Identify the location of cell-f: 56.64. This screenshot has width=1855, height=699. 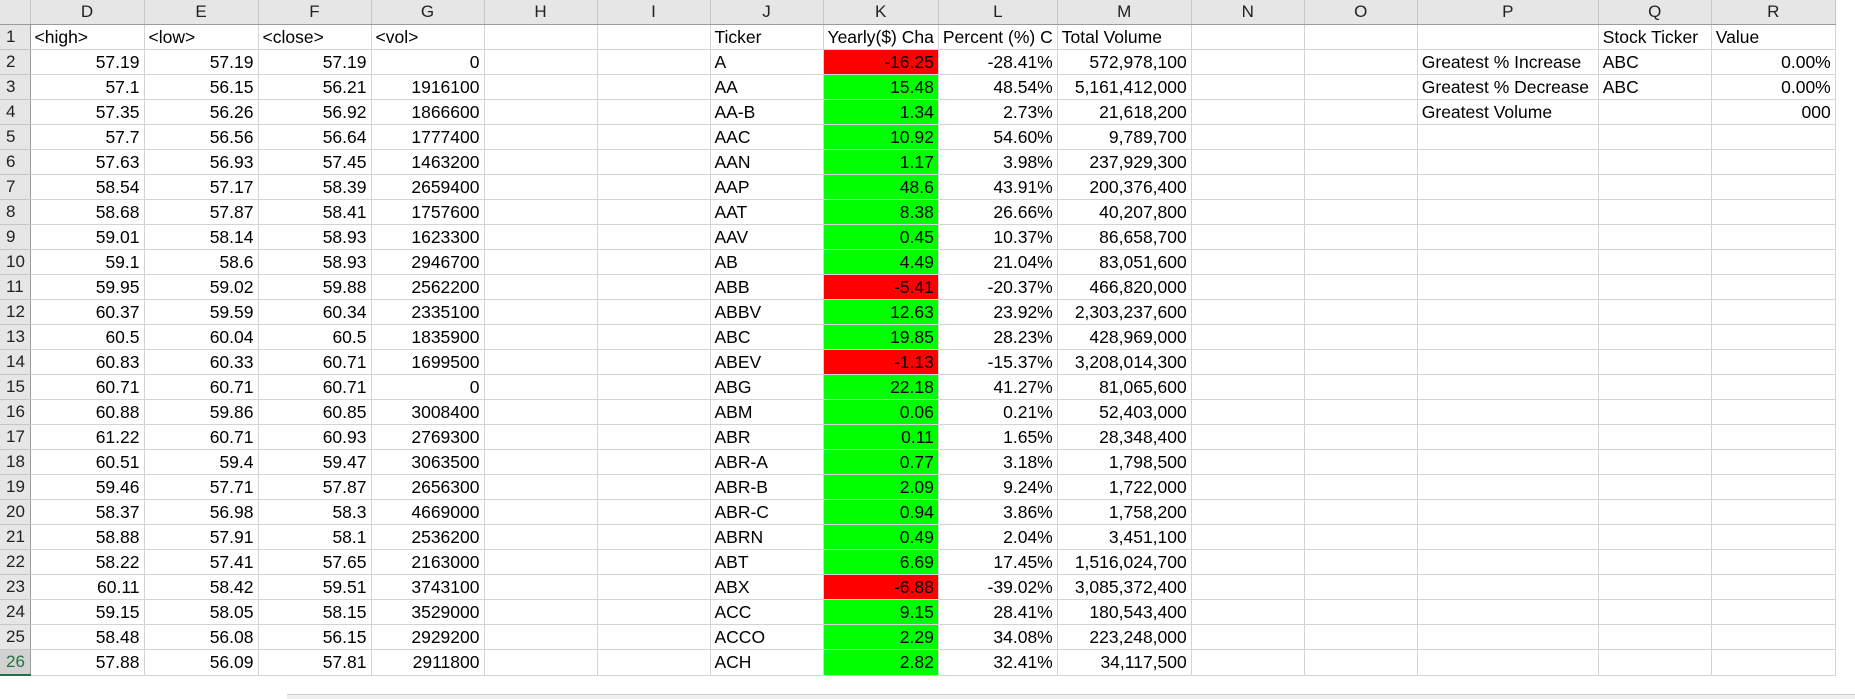
(315, 137).